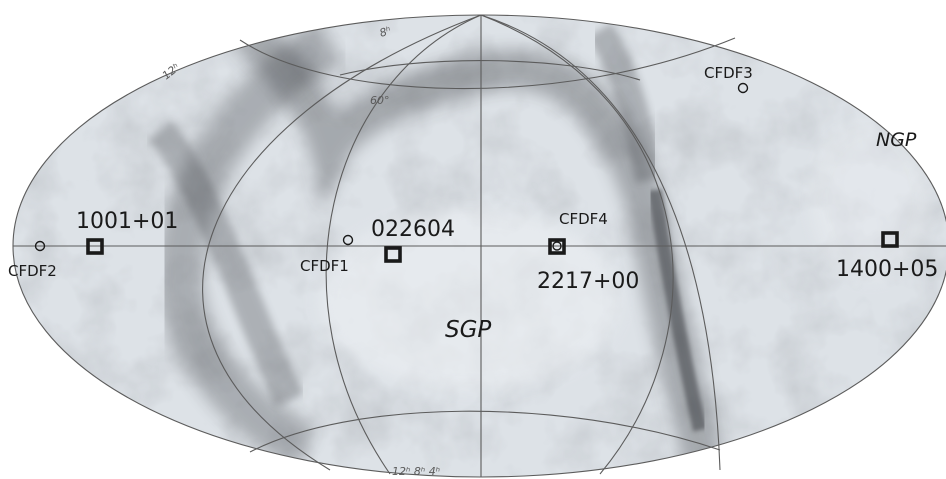  I want to click on comparison-field-label: CFDF2, so click(32, 271).